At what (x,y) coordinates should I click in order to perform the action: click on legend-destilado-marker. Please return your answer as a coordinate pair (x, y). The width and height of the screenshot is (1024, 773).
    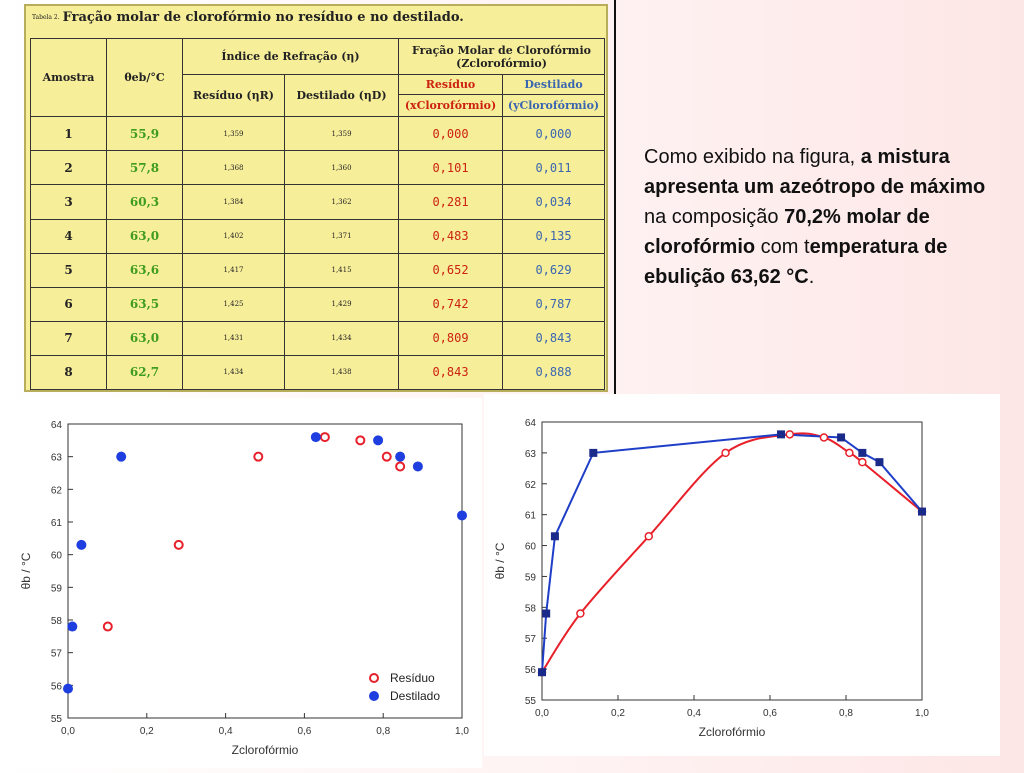
    Looking at the image, I should click on (374, 696).